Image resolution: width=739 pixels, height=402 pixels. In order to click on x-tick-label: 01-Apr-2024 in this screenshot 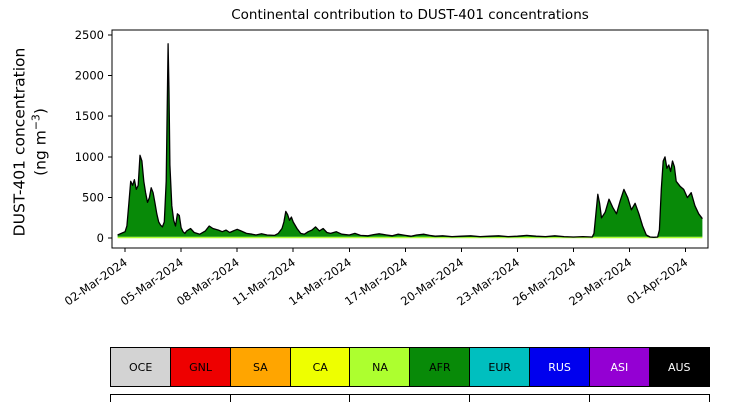, I will do `click(657, 281)`.